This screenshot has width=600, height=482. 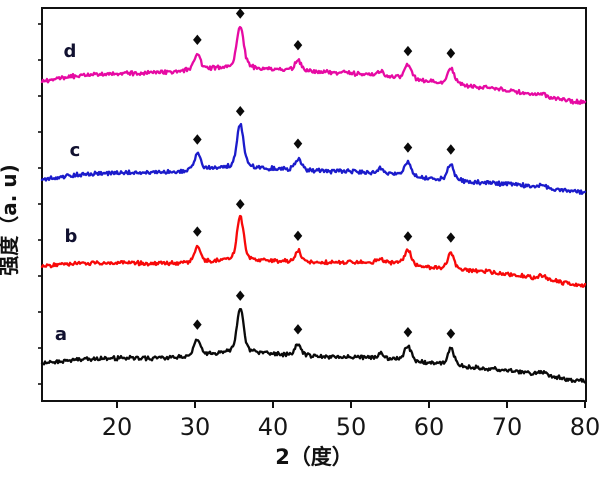 I want to click on x-tick-label: 20, so click(x=117, y=427).